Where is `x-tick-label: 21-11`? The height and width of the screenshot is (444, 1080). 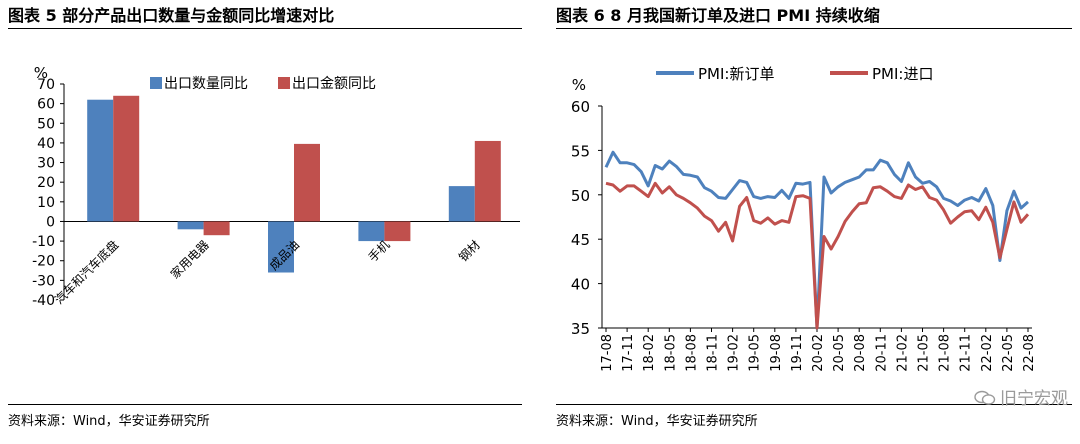
x-tick-label: 21-11 is located at coordinates (966, 353).